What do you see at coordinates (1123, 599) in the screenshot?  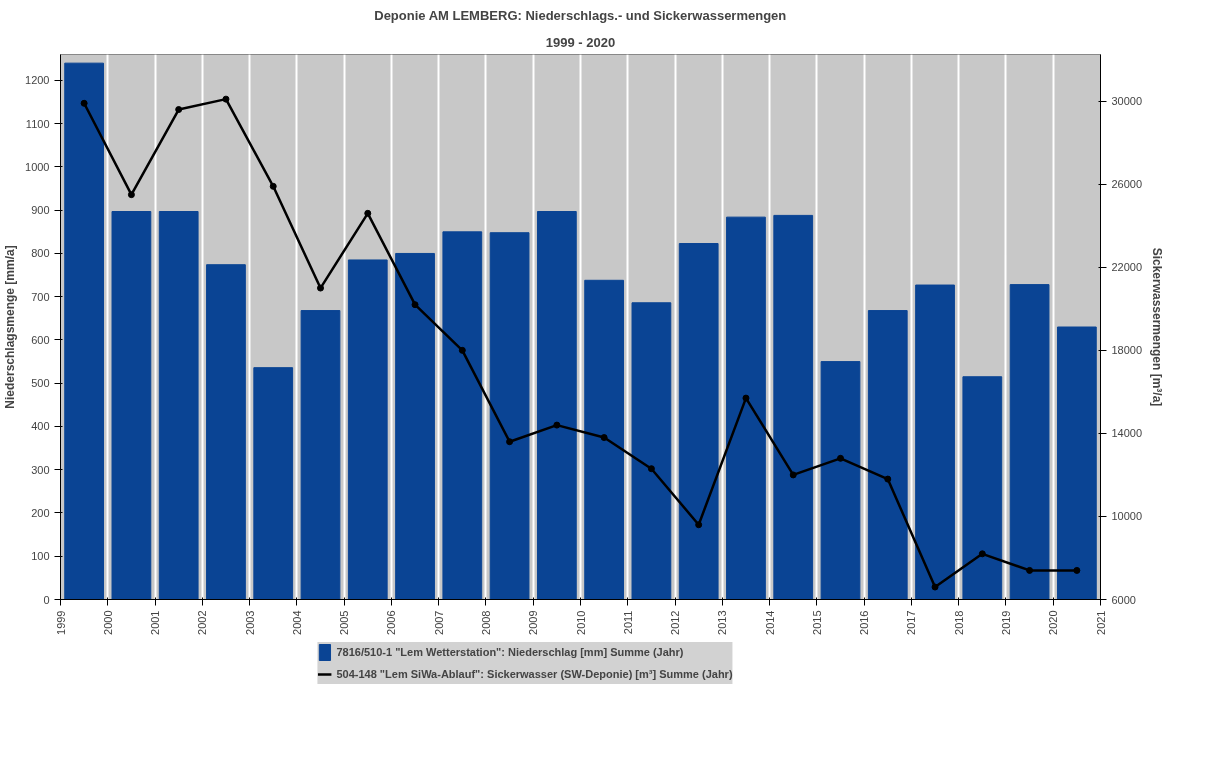 I see `y2-tick-label: 6000` at bounding box center [1123, 599].